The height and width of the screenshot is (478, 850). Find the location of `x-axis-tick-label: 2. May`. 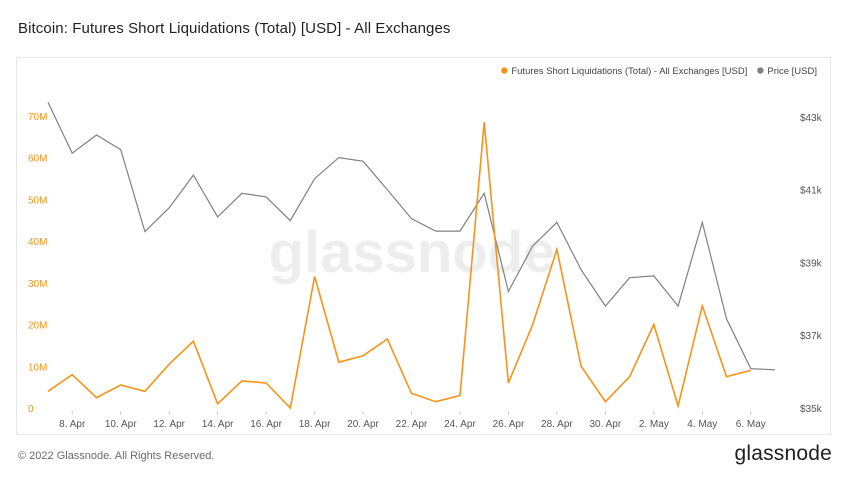

x-axis-tick-label: 2. May is located at coordinates (654, 424).